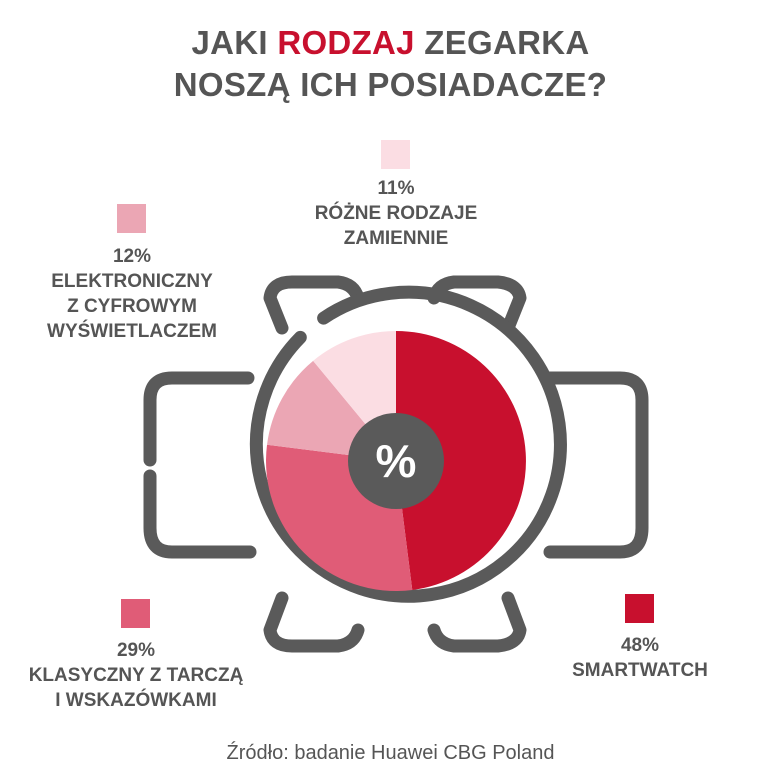  Describe the element at coordinates (132, 281) in the screenshot. I see `legend-label-line: ELEKTRONICZNY` at that location.